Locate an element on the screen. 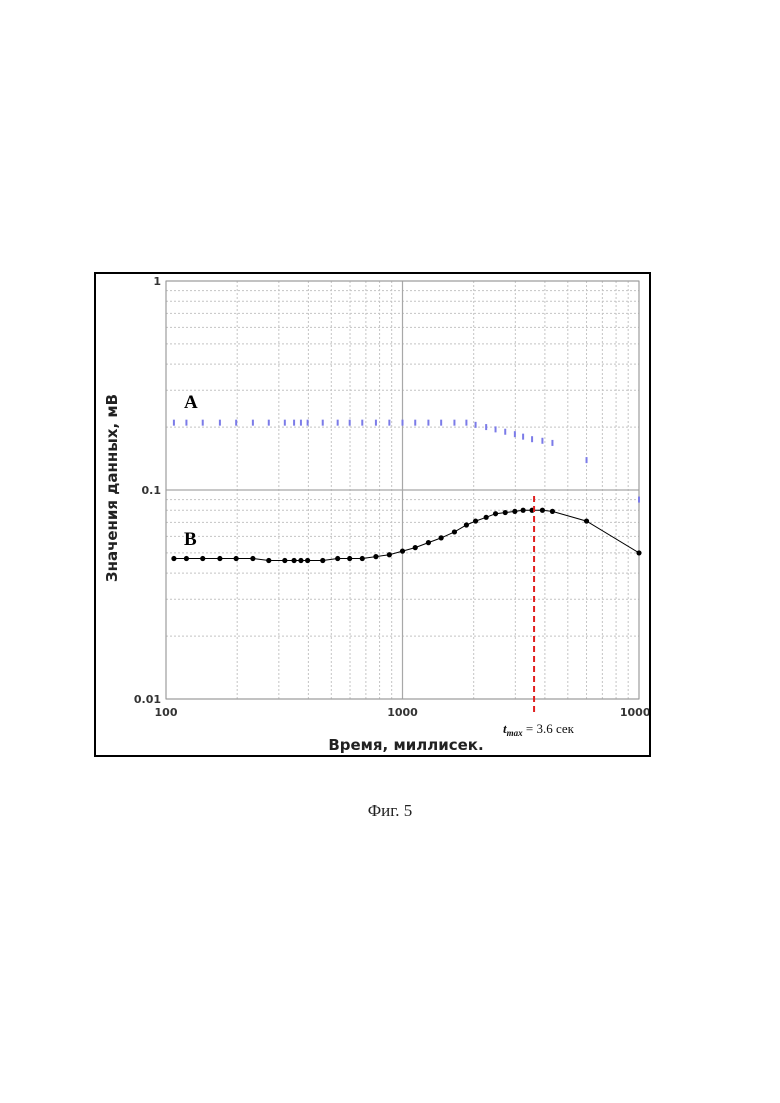  x-tick-label: 1000 is located at coordinates (402, 712).